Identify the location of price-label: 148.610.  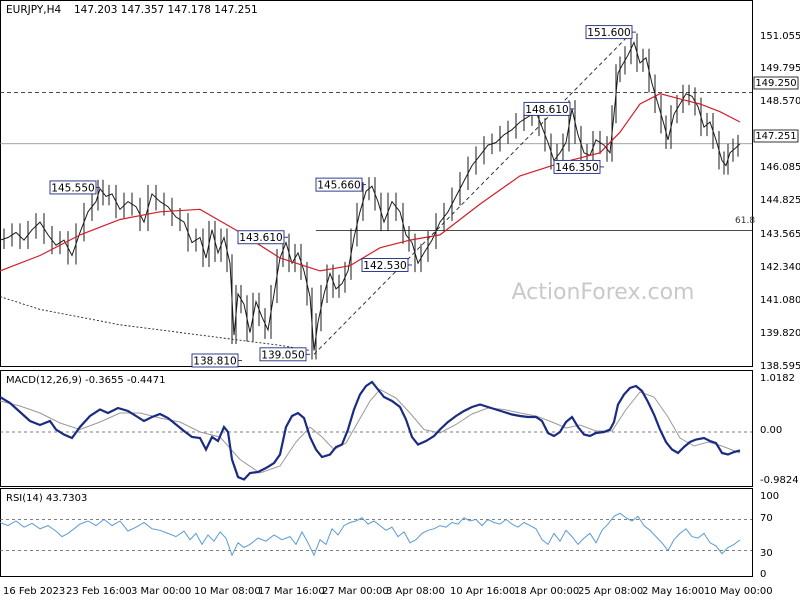
(548, 108).